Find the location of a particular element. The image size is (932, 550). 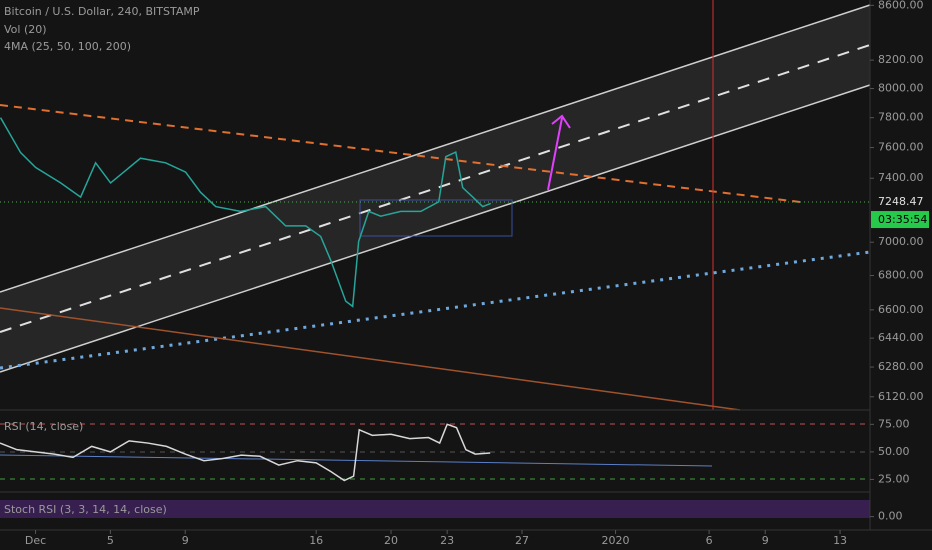

range-box is located at coordinates (436, 218).